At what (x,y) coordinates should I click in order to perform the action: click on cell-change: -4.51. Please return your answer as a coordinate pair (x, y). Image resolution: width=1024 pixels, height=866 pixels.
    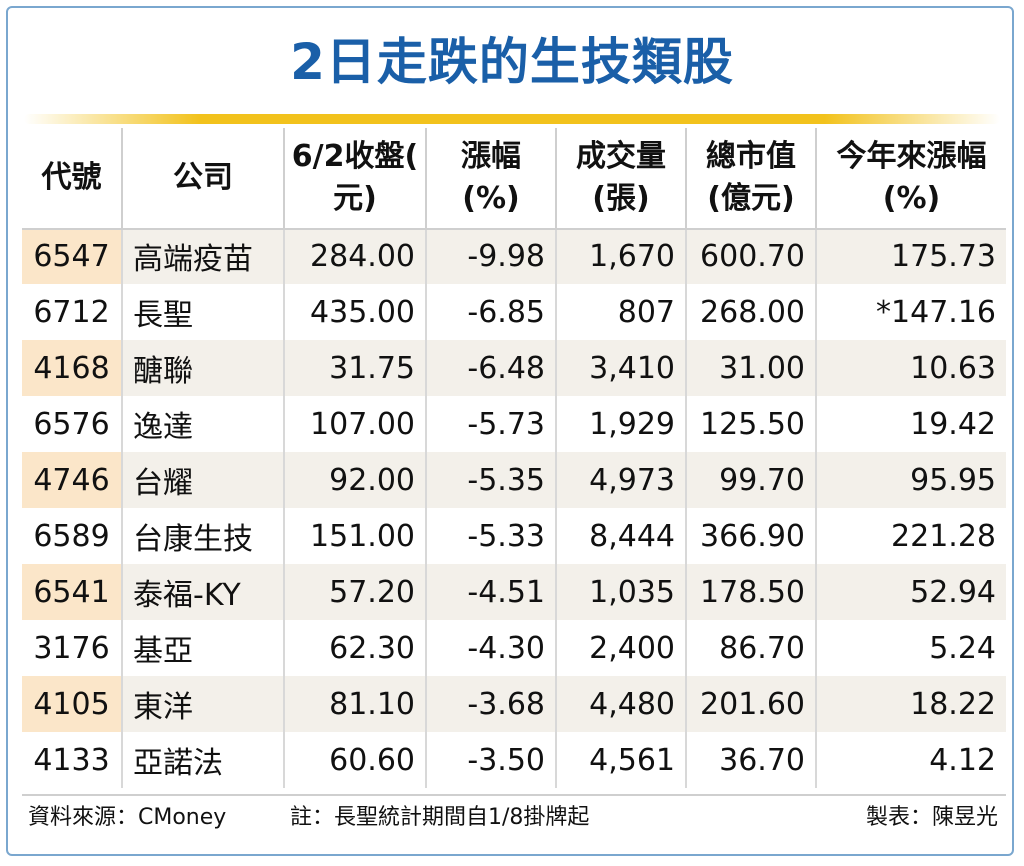
    Looking at the image, I should click on (490, 592).